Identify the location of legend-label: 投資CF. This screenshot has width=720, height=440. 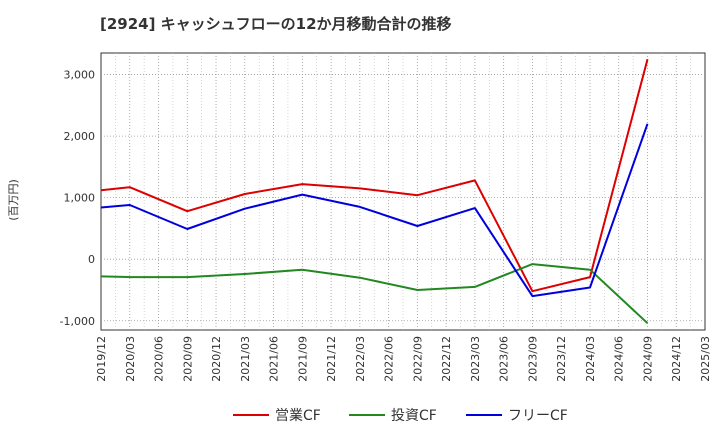
(414, 416).